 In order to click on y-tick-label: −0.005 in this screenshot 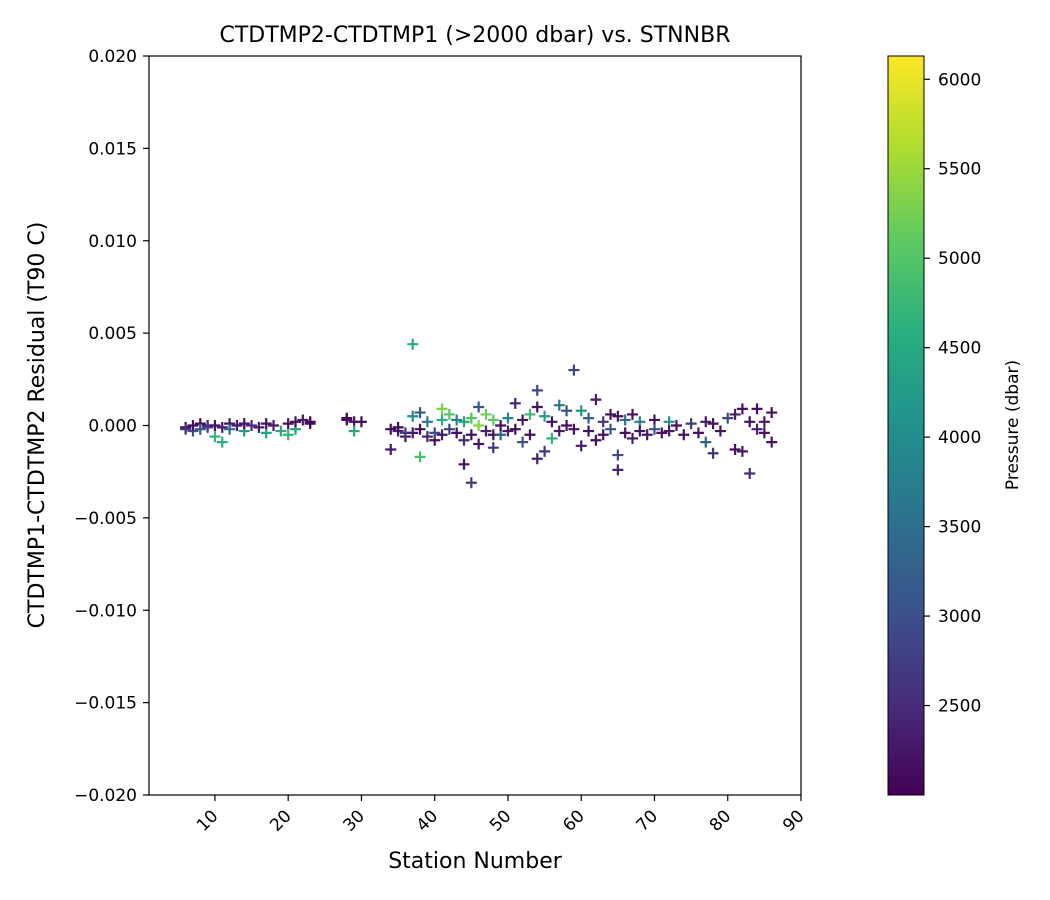, I will do `click(105, 519)`.